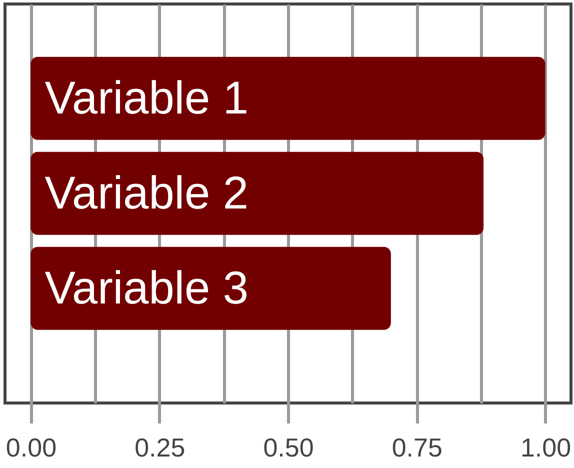  I want to click on x-tick-label: 0.00, so click(31, 447).